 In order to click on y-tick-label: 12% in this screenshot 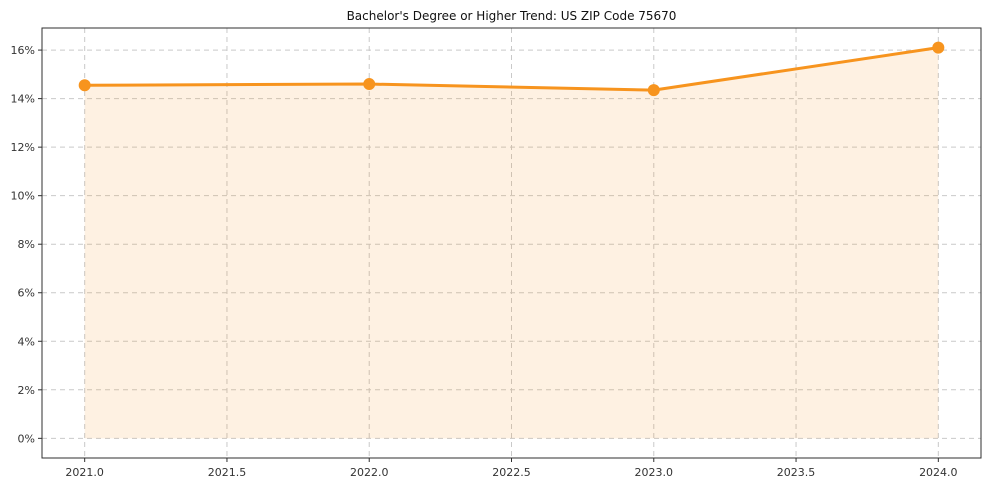, I will do `click(23, 147)`.